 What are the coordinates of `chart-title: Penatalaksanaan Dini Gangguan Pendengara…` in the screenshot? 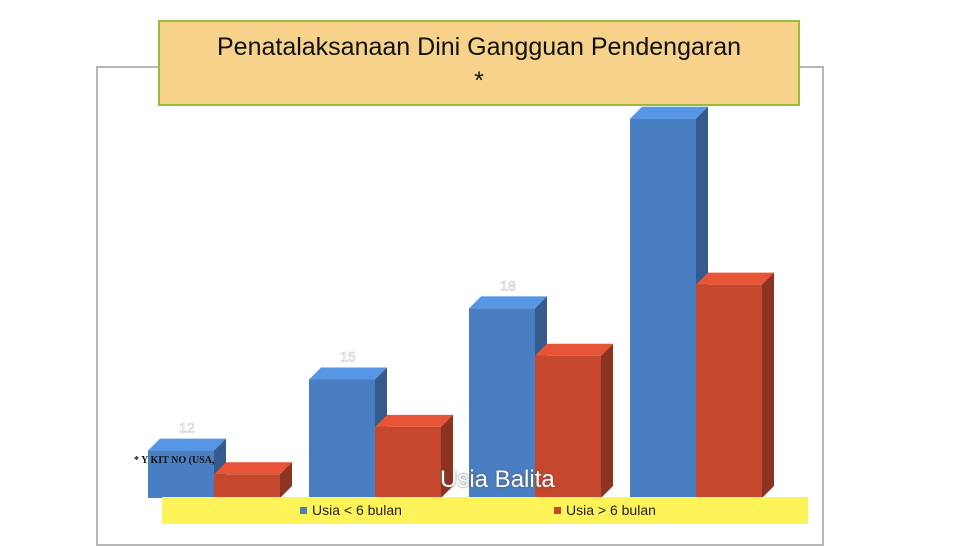 It's located at (479, 47).